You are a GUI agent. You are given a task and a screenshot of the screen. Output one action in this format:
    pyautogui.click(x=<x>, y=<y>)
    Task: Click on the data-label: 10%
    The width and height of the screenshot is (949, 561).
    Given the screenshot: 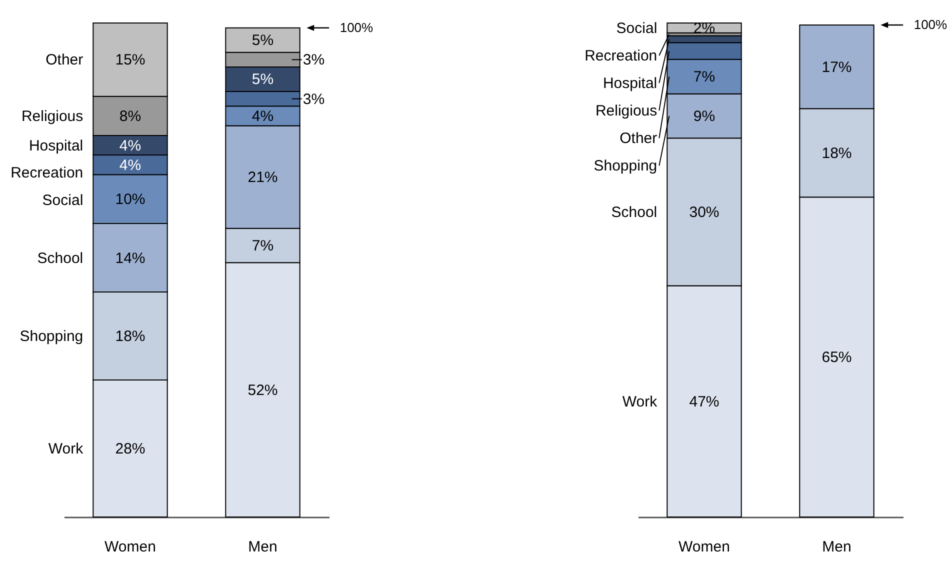 What is the action you would take?
    pyautogui.click(x=130, y=199)
    